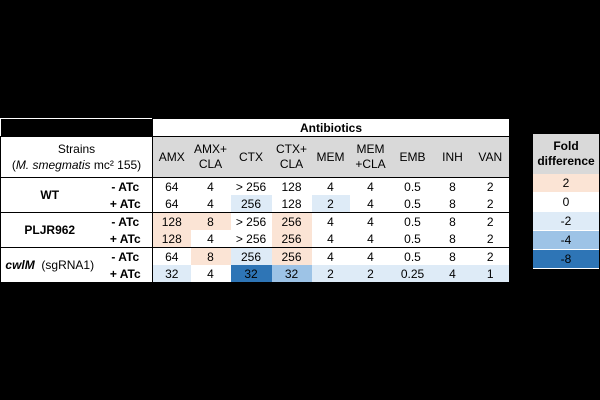 The height and width of the screenshot is (400, 600). What do you see at coordinates (53, 165) in the screenshot?
I see `strains-species: M. smegmatis` at bounding box center [53, 165].